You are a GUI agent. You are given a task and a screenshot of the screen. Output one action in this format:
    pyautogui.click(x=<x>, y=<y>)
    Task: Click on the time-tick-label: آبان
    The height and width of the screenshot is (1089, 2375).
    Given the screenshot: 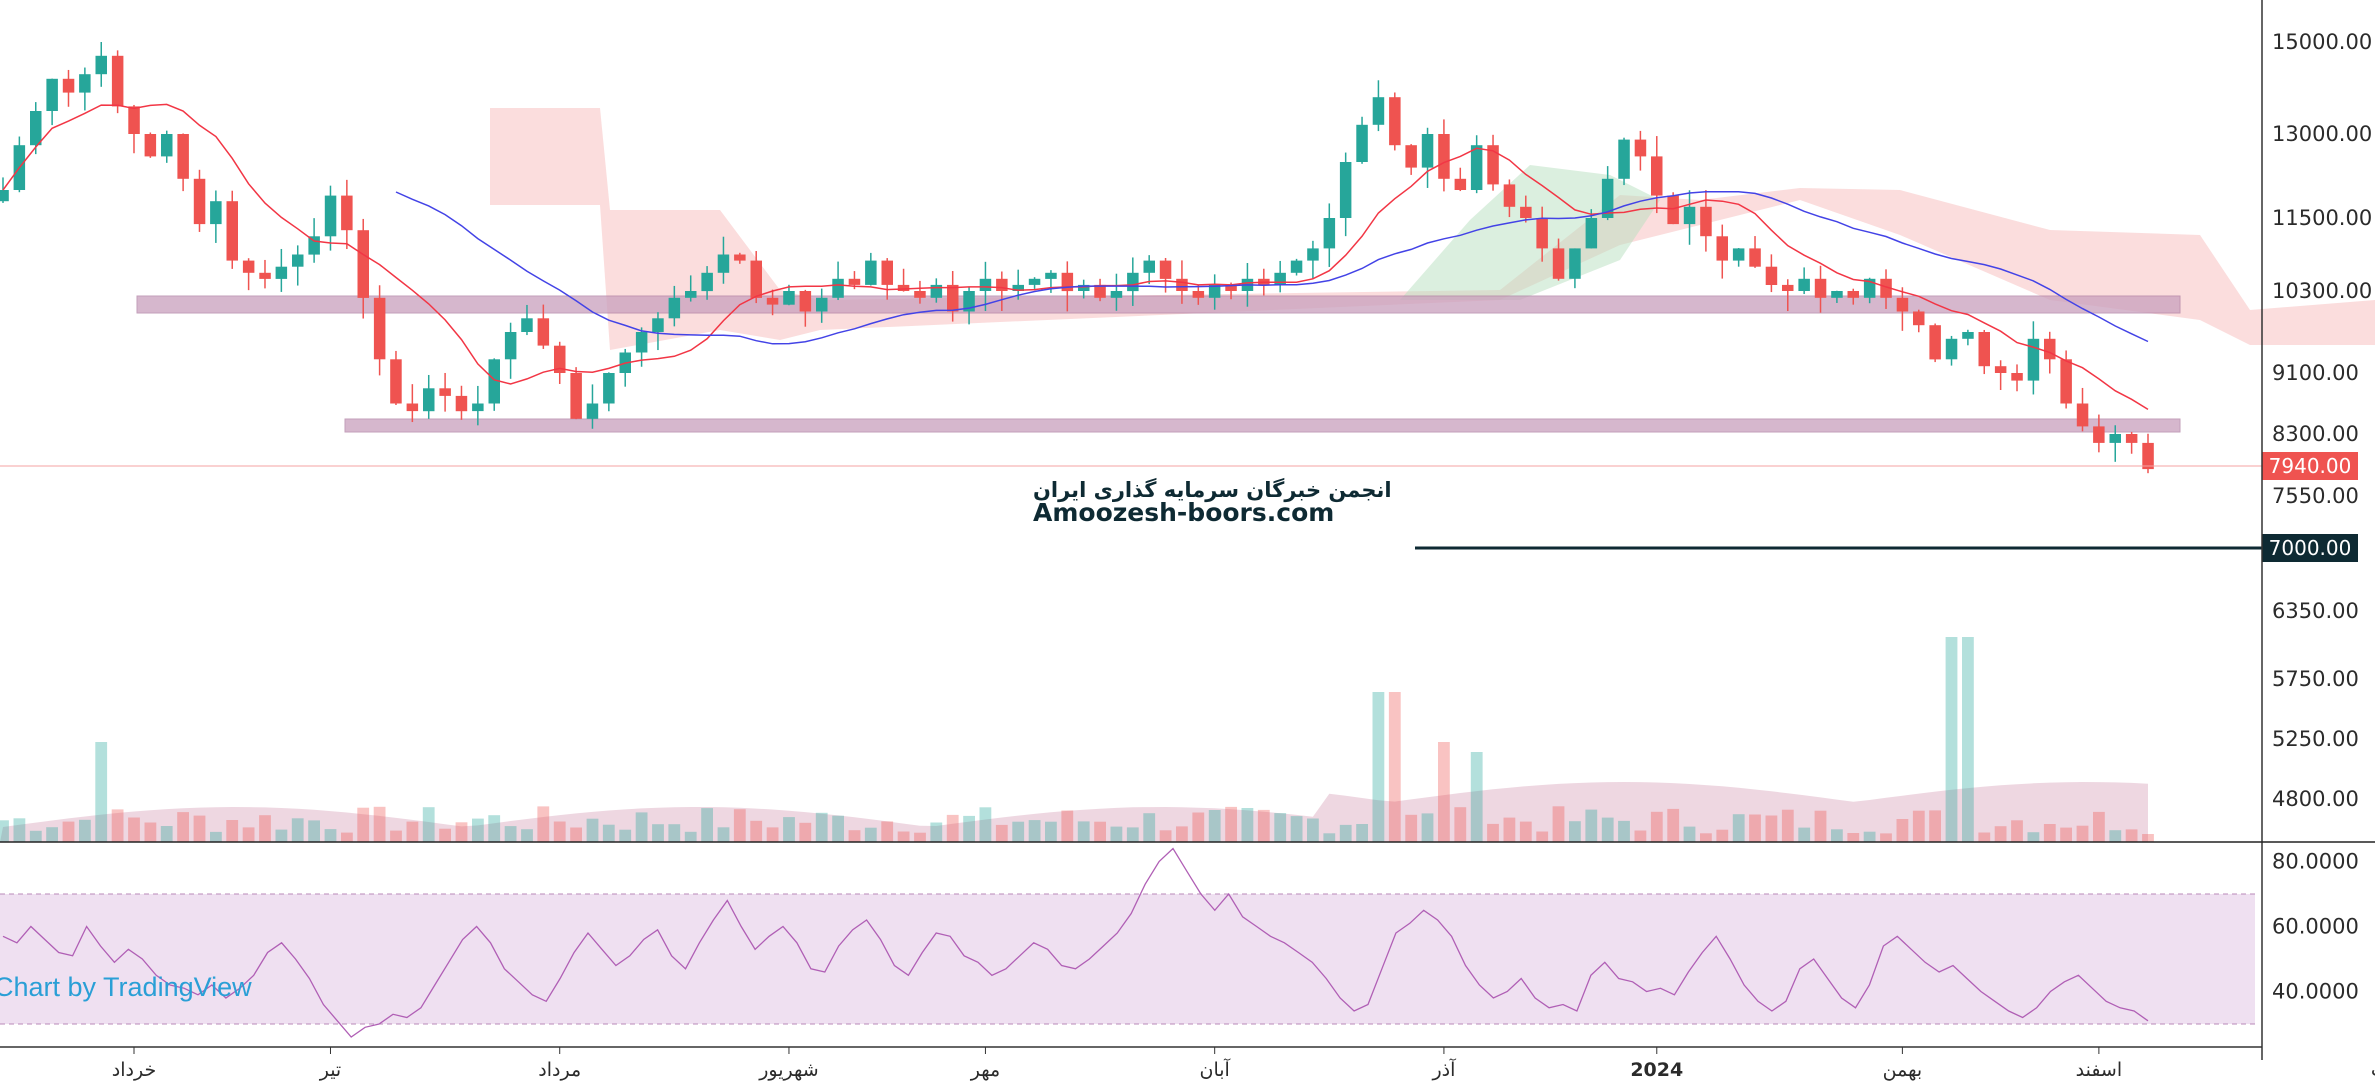 What is the action you would take?
    pyautogui.click(x=1215, y=1069)
    